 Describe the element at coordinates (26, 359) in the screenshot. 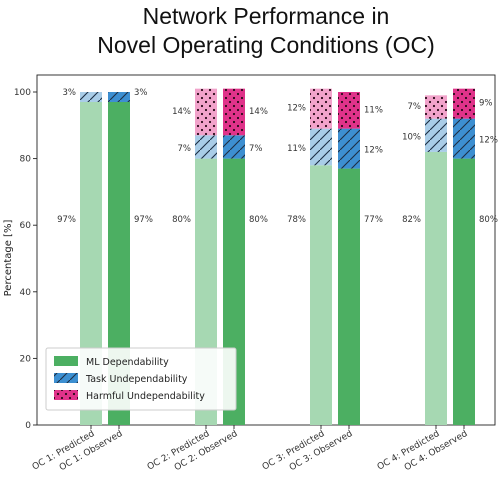

I see `y-tick-label: 20` at that location.